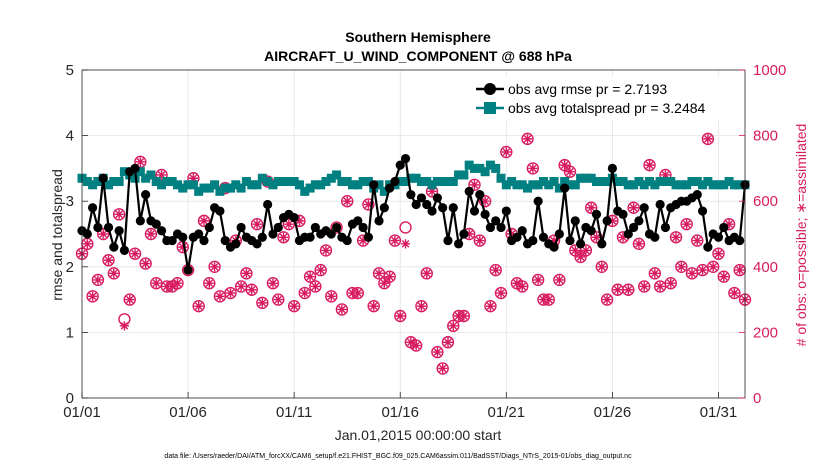  I want to click on legend-rmse-label: obs avg rmse pr = 2.7193, so click(587, 89).